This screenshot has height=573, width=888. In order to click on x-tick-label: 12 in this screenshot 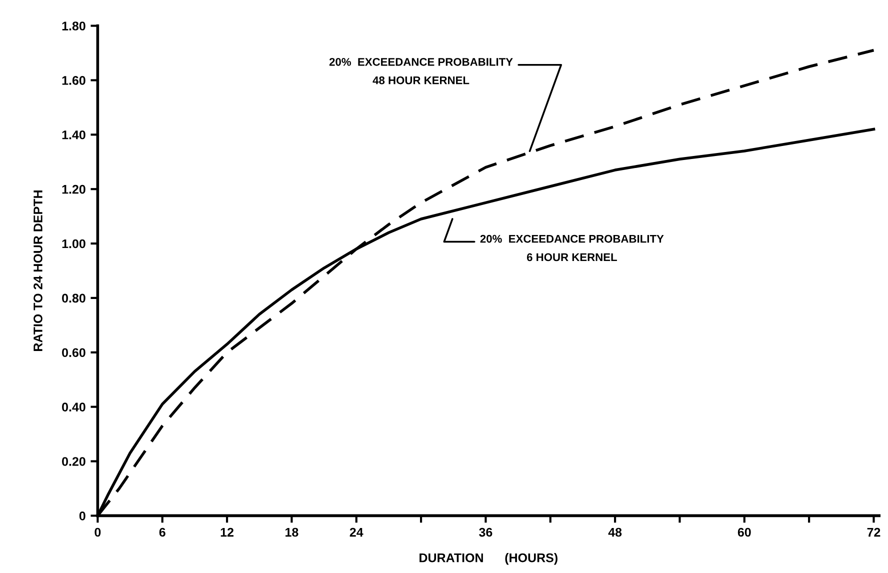, I will do `click(227, 532)`.